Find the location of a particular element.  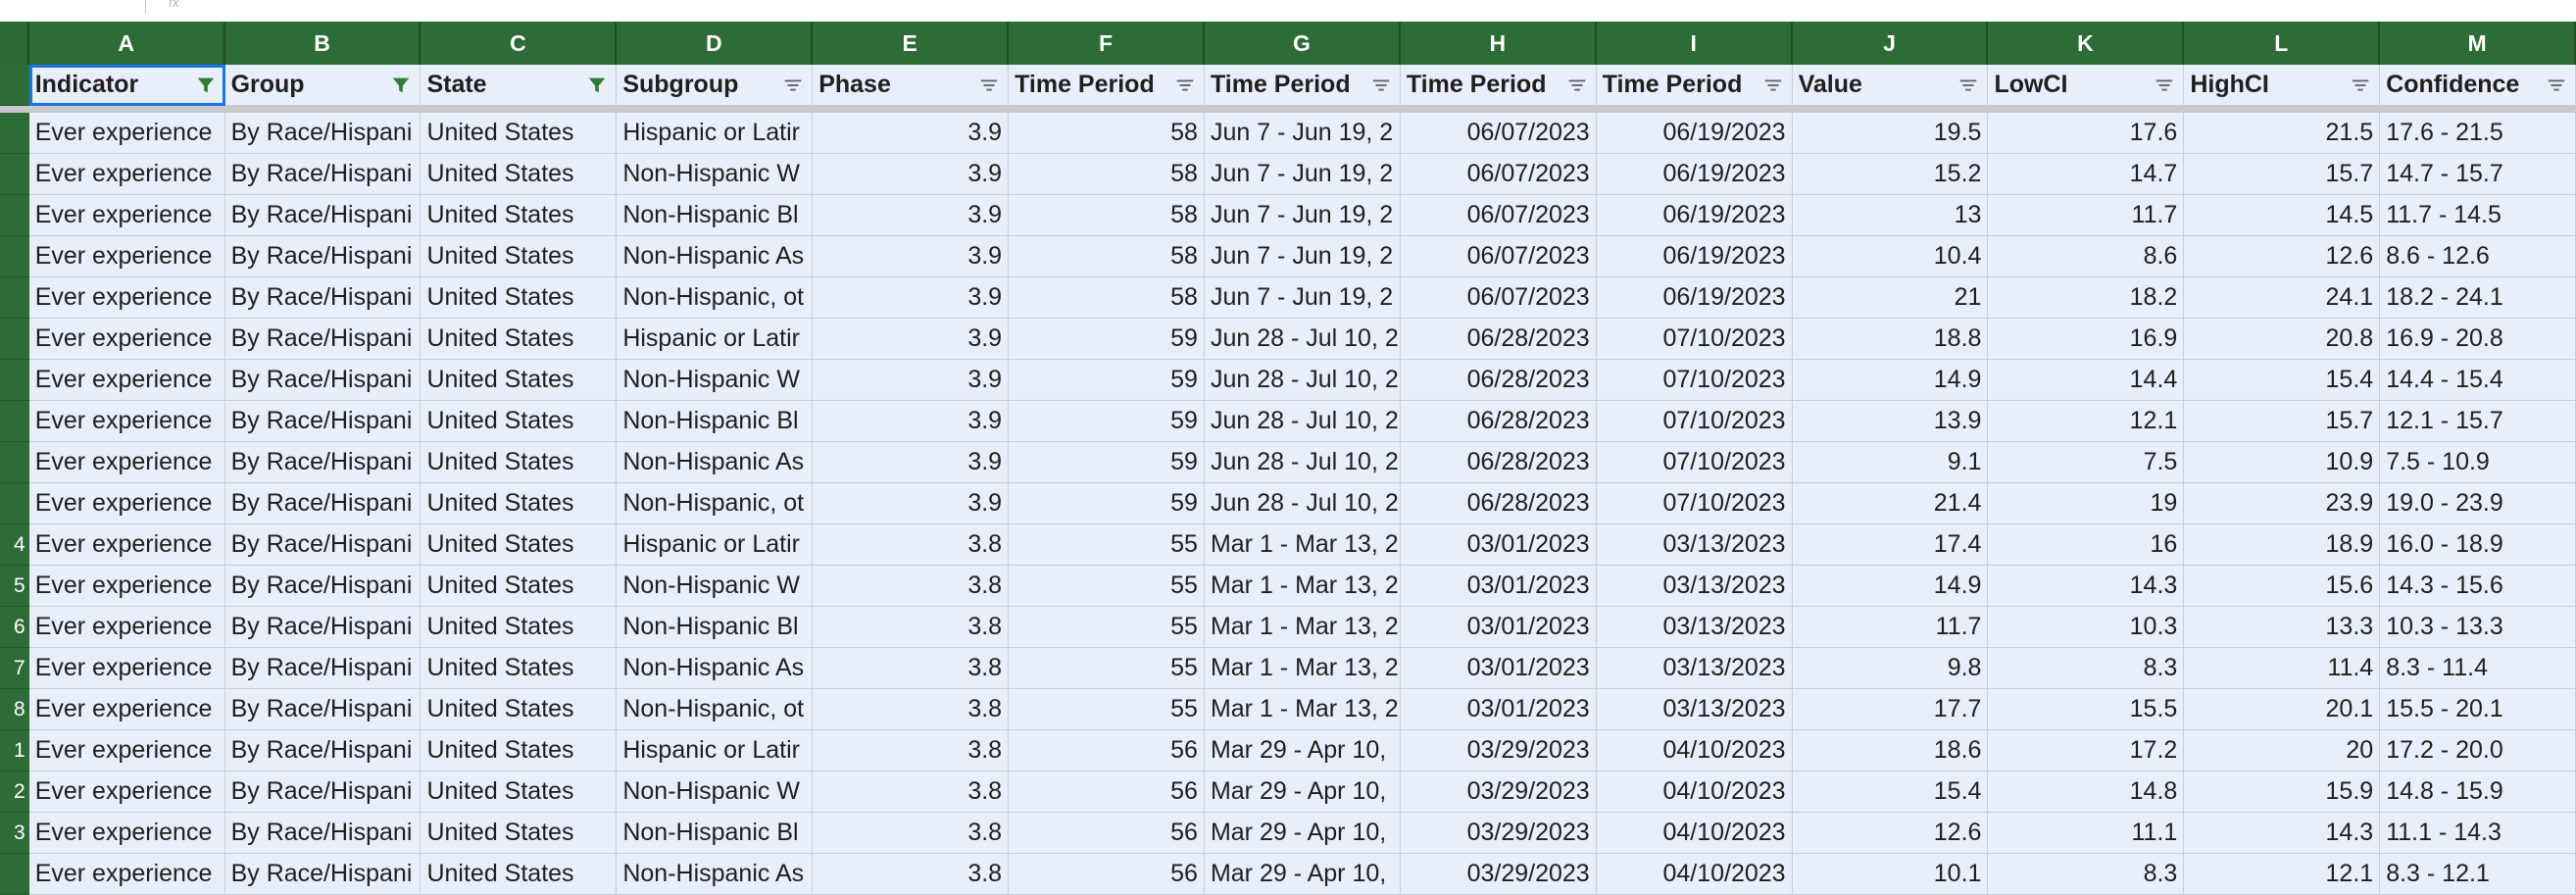

cell-m: 8.6 - 12.6 is located at coordinates (2478, 256).